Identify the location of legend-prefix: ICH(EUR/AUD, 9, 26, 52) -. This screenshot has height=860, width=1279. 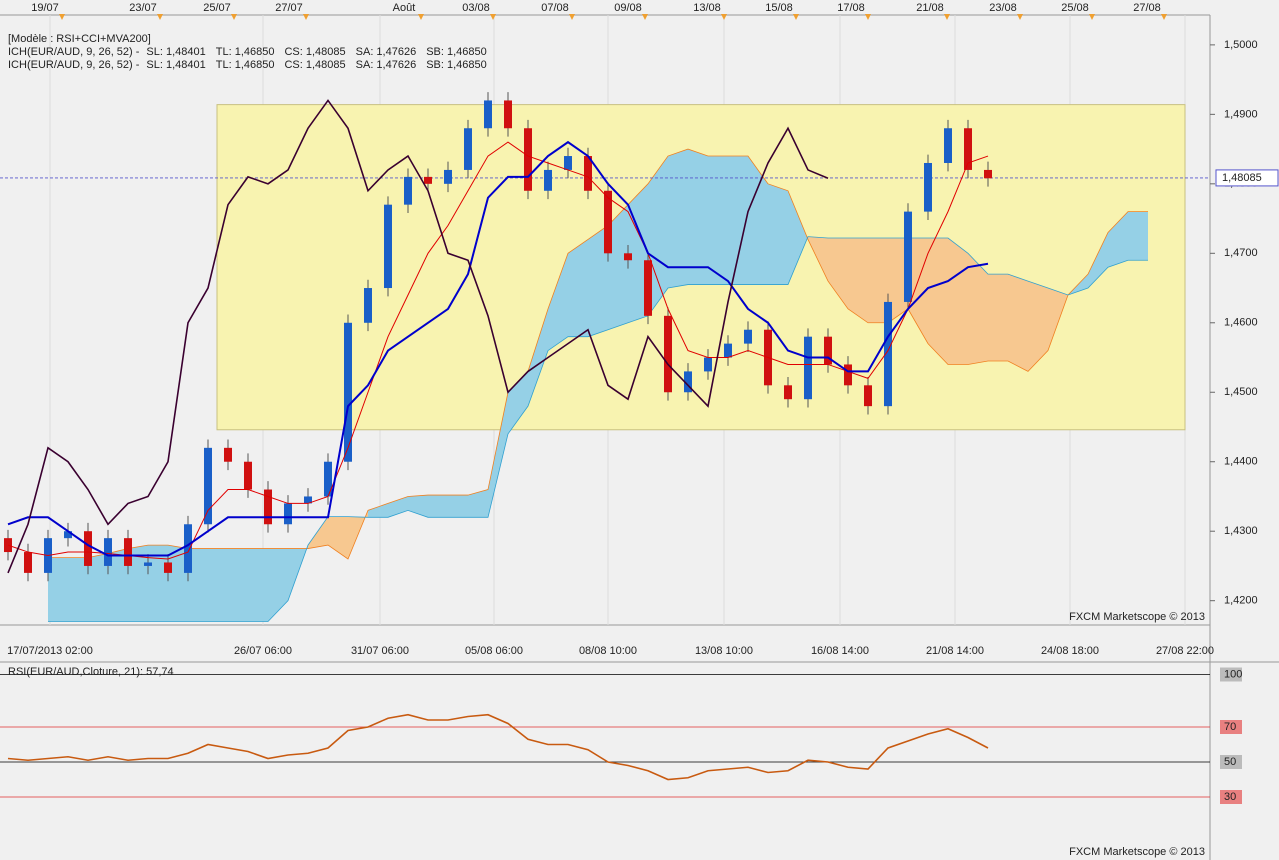
(74, 65).